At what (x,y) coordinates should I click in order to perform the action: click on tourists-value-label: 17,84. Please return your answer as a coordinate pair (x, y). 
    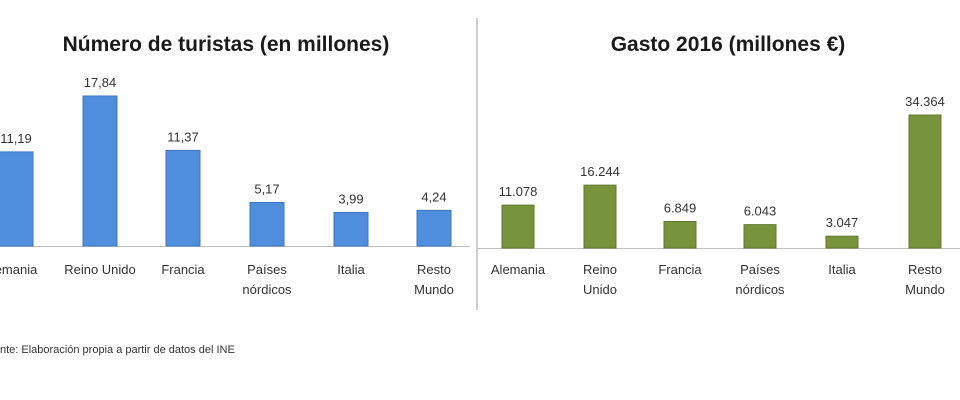
    Looking at the image, I should click on (100, 82).